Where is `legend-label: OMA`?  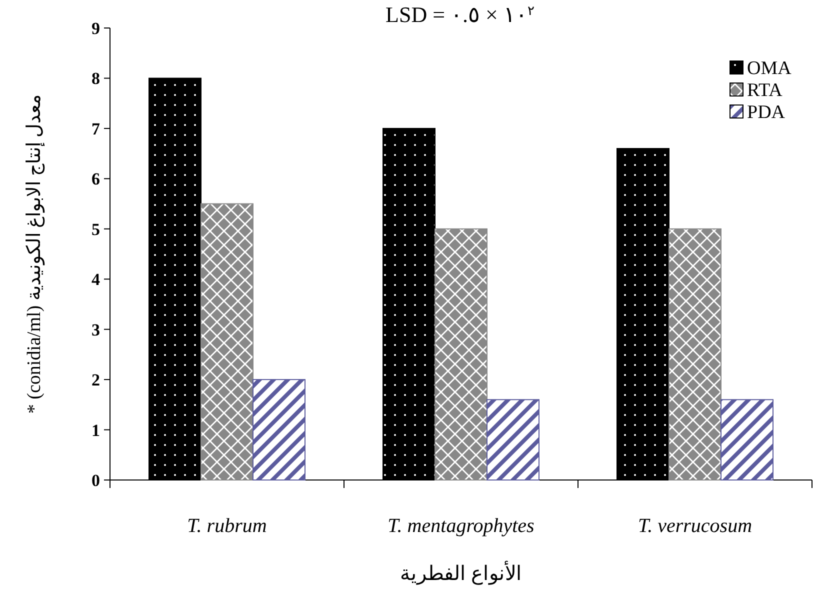 legend-label: OMA is located at coordinates (769, 68).